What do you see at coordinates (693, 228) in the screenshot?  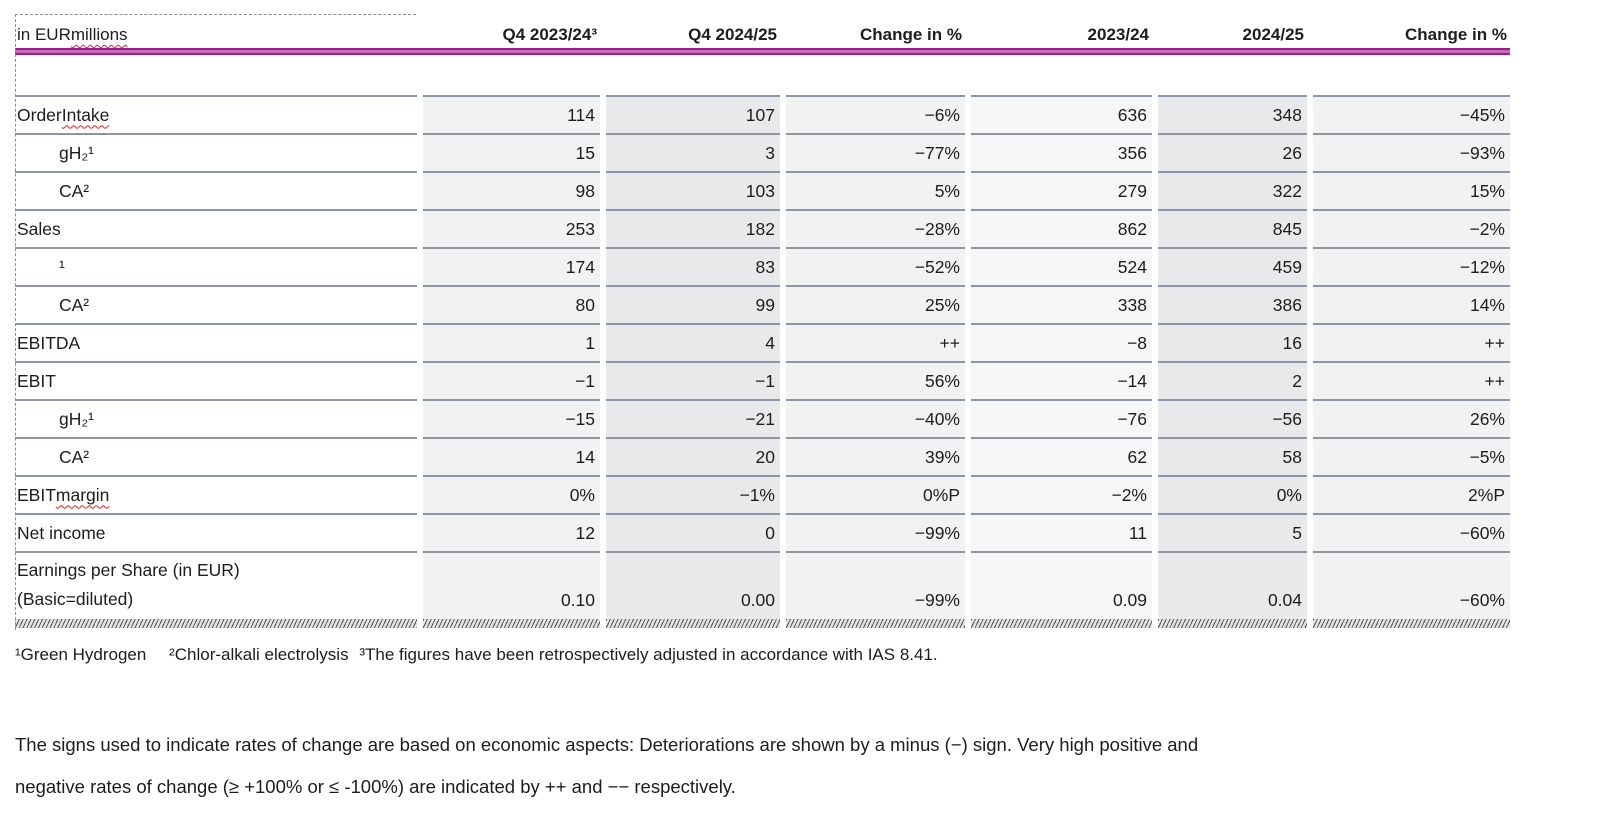 I see `value-cell: 182` at bounding box center [693, 228].